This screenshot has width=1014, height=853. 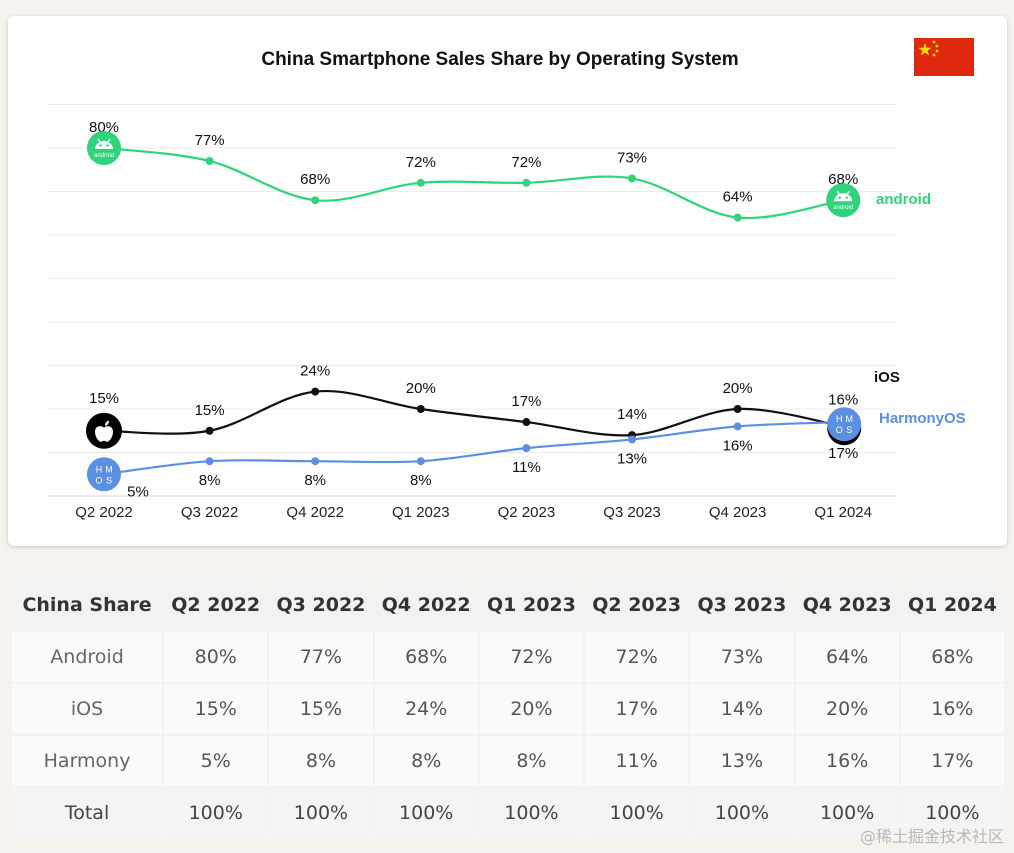 I want to click on x-tick-label: Q4 2023, so click(x=738, y=512).